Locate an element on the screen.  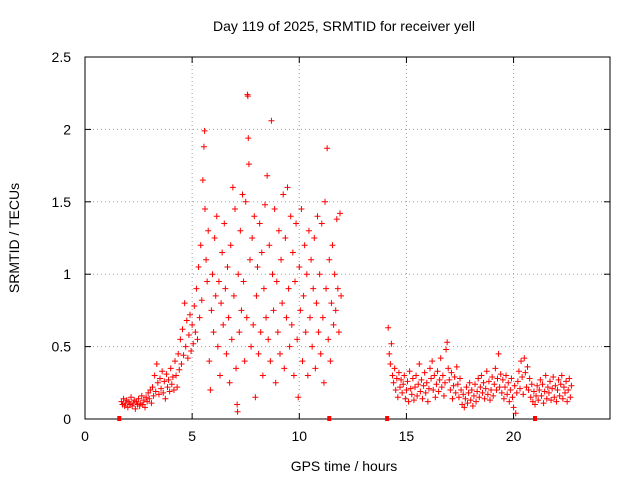
x-tick-label: 10 is located at coordinates (299, 436).